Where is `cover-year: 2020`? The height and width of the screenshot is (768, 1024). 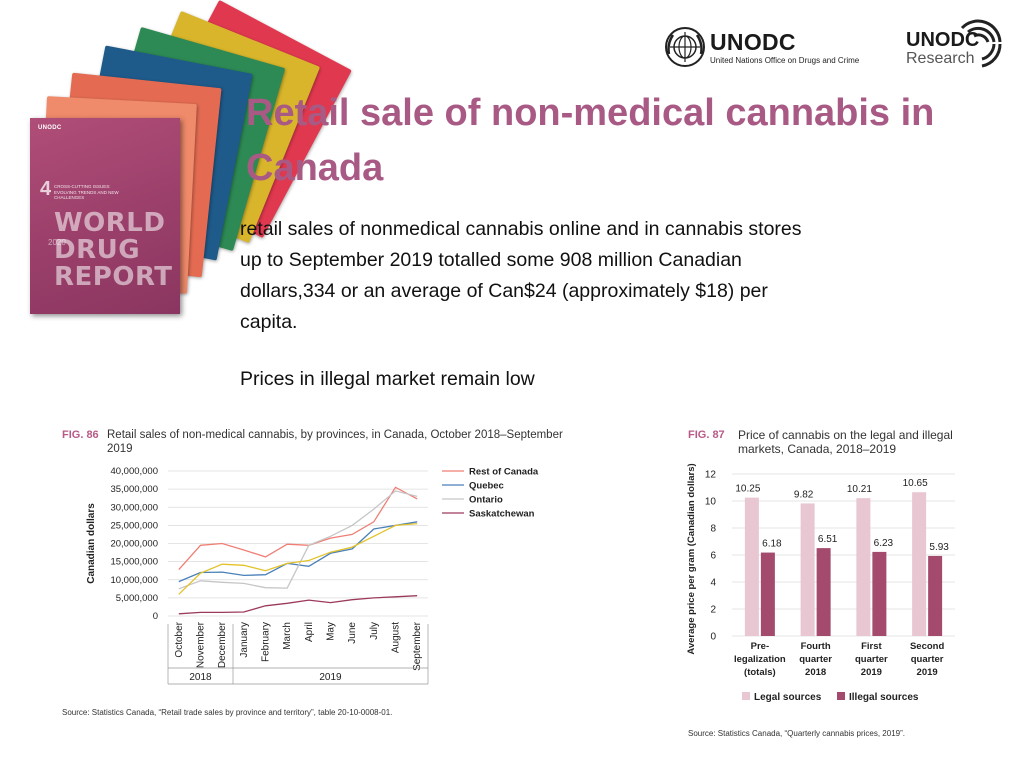
cover-year: 2020 is located at coordinates (57, 242).